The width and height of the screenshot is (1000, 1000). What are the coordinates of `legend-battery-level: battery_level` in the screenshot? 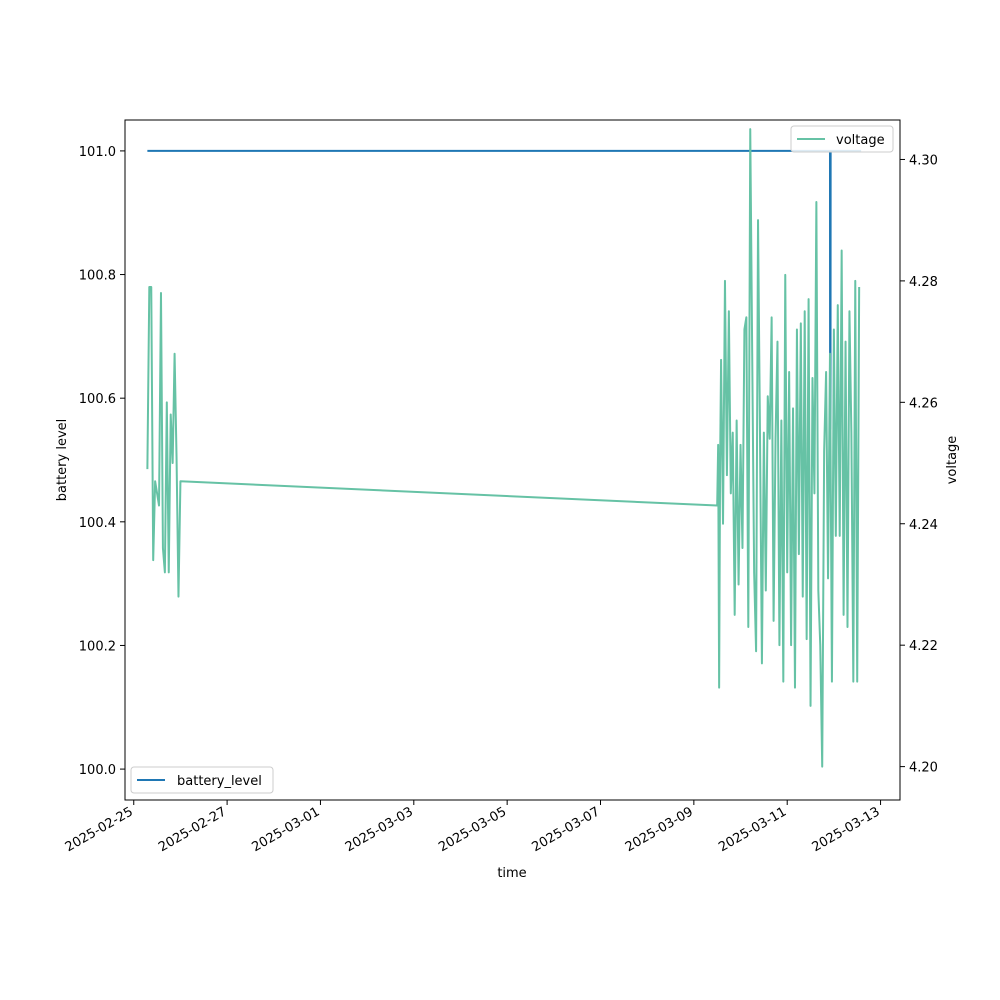 It's located at (202, 780).